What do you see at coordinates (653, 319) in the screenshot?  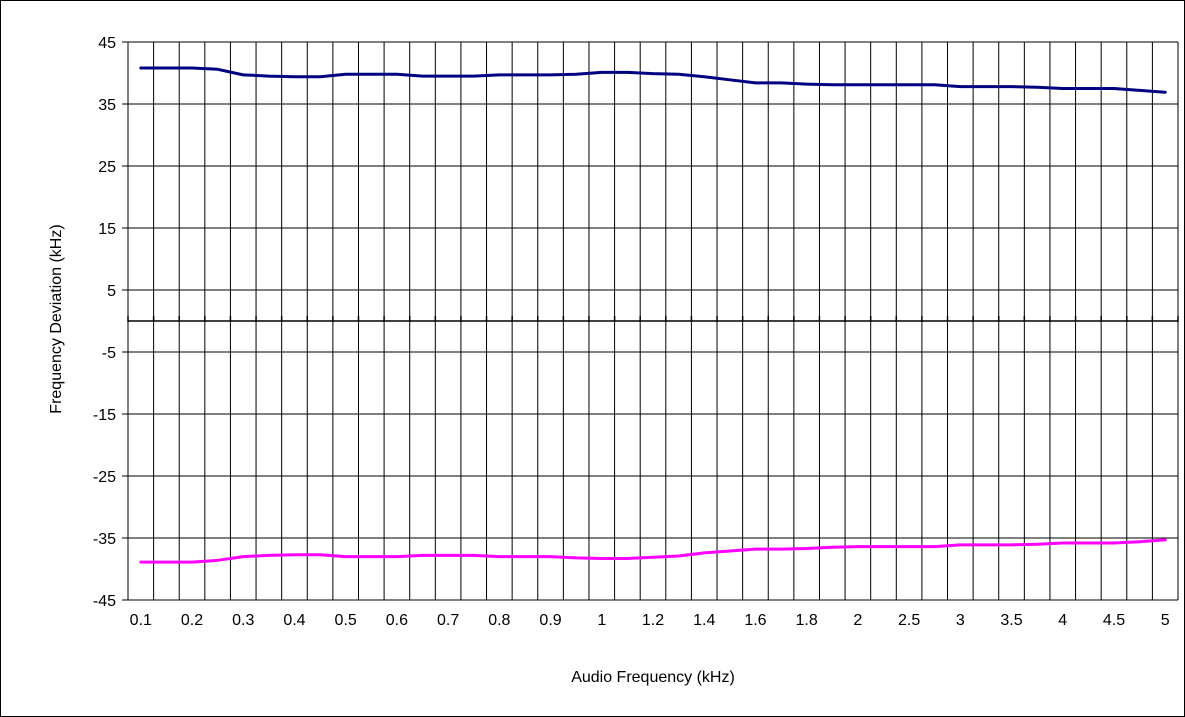 I see `zero-axis` at bounding box center [653, 319].